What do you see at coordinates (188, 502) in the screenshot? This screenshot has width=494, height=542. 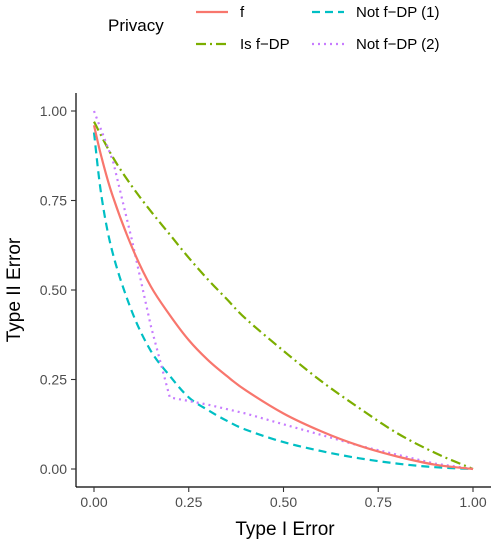 I see `x-tick-label: 0.25` at bounding box center [188, 502].